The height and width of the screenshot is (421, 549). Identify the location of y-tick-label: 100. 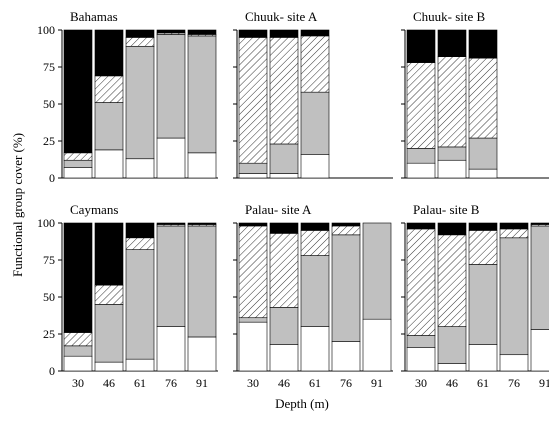
(46, 30).